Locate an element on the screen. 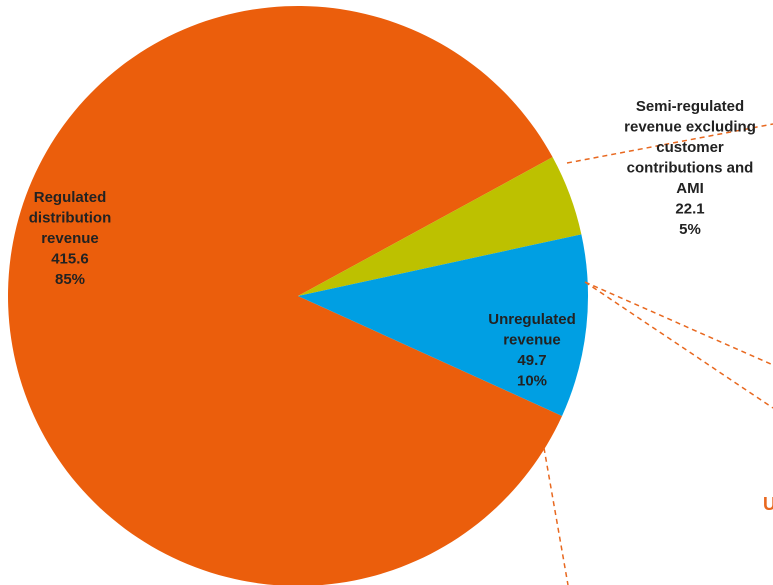 Image resolution: width=773 pixels, height=585 pixels. semi-regulated-value: 22.1 is located at coordinates (689, 209).